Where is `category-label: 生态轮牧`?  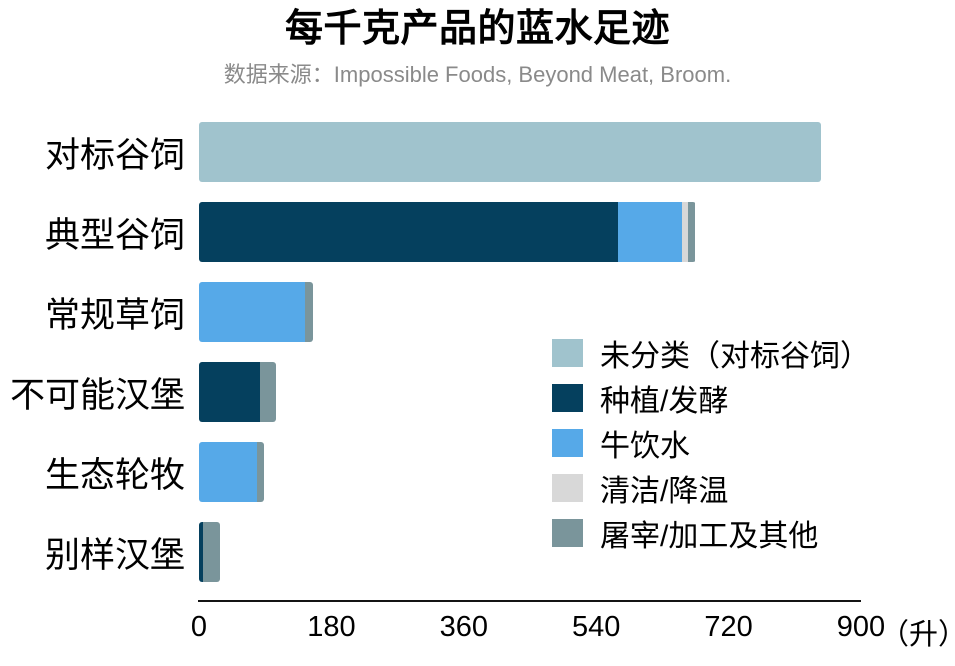 category-label: 生态轮牧 is located at coordinates (114, 475).